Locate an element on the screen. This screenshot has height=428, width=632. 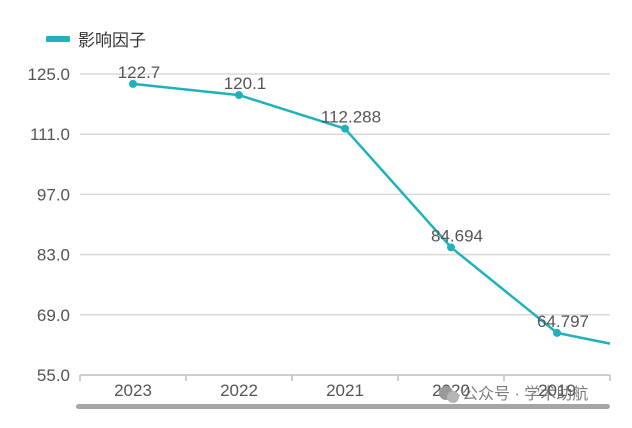
legend-swatch is located at coordinates (58, 39).